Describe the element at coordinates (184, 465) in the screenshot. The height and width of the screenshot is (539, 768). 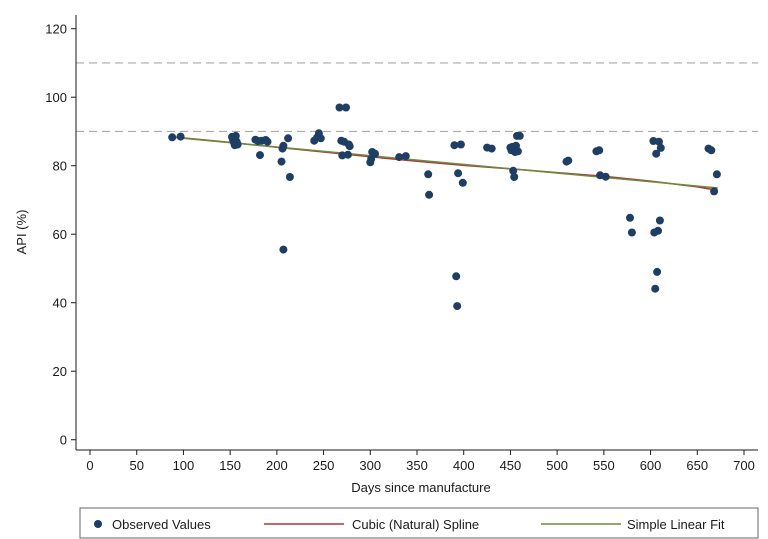
I see `x-tick-label: 100` at that location.